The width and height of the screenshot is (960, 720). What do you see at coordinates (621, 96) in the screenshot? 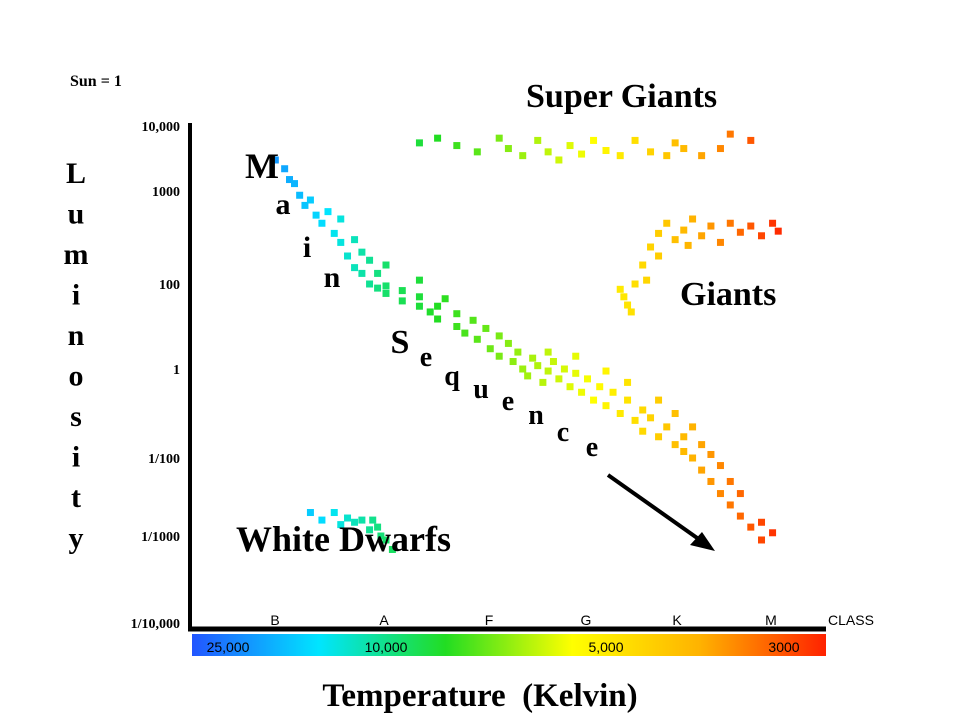
I see `label-super-giants: Super Giants` at bounding box center [621, 96].